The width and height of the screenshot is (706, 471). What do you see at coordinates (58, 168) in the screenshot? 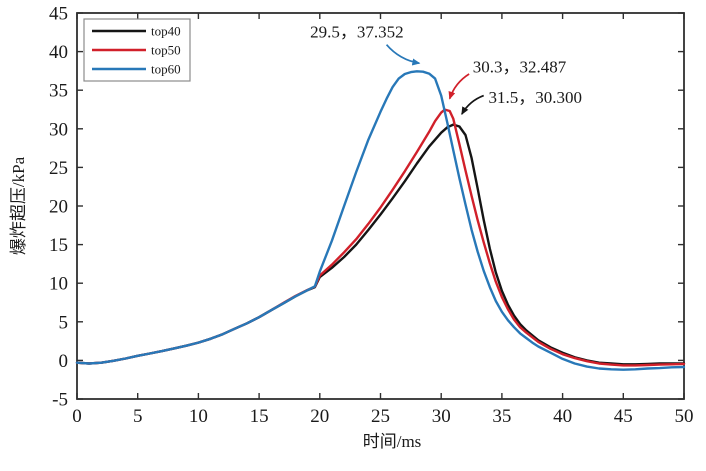
I see `y-tick-label: 25` at bounding box center [58, 168].